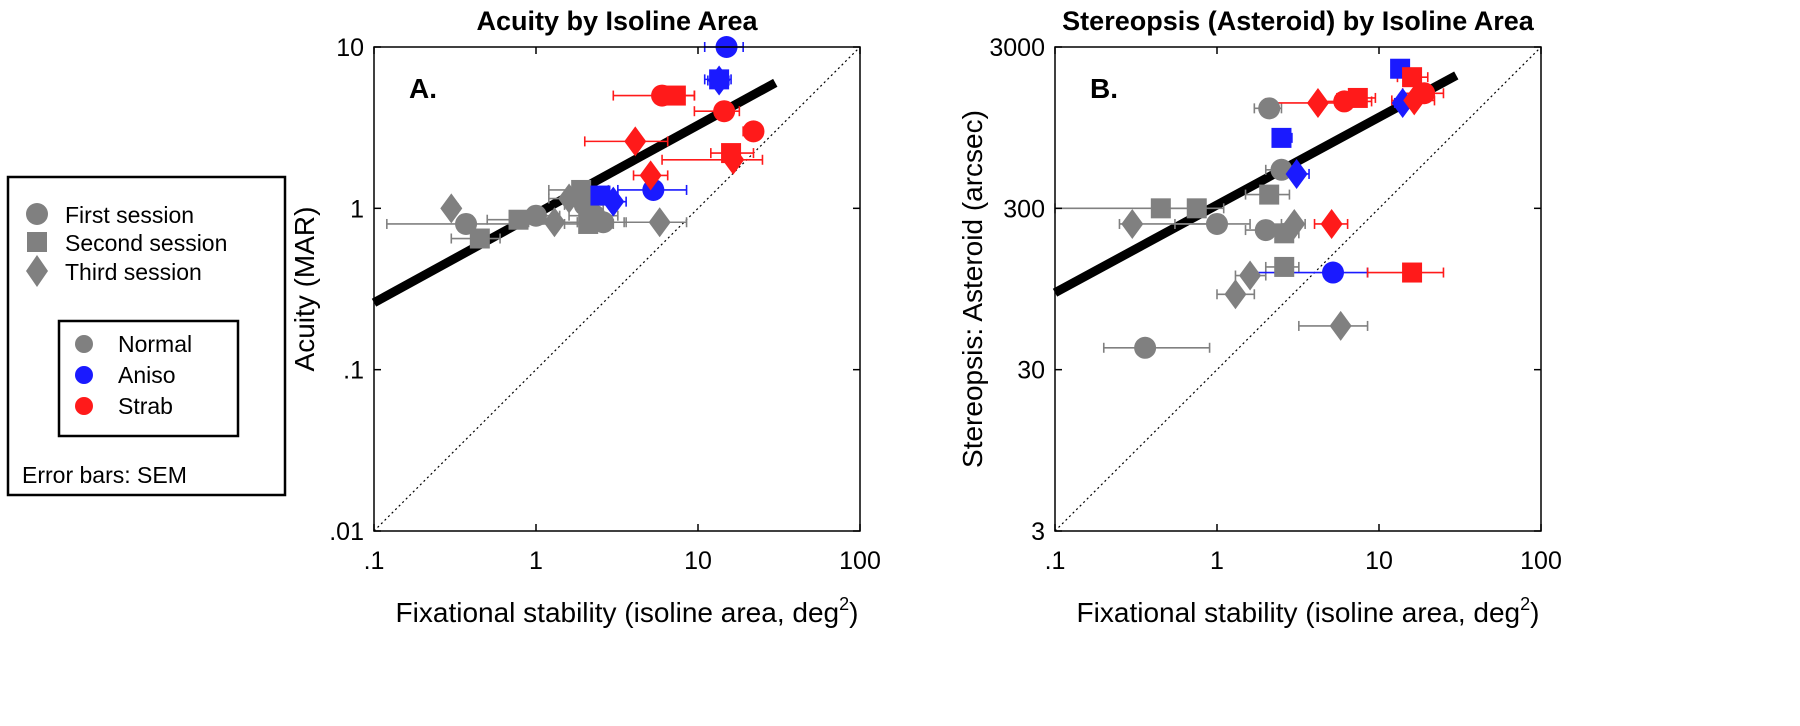 The image size is (1800, 726). I want to click on legend-marker-second-session, so click(37, 242).